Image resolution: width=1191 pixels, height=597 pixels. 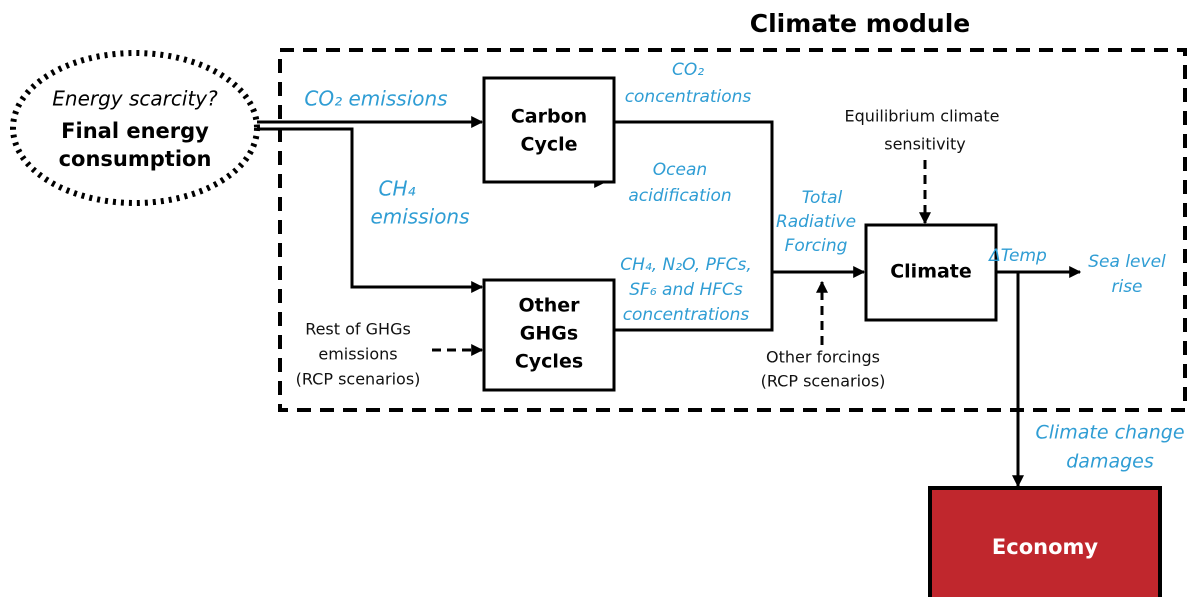 What do you see at coordinates (1110, 462) in the screenshot?
I see `flow-label: damages` at bounding box center [1110, 462].